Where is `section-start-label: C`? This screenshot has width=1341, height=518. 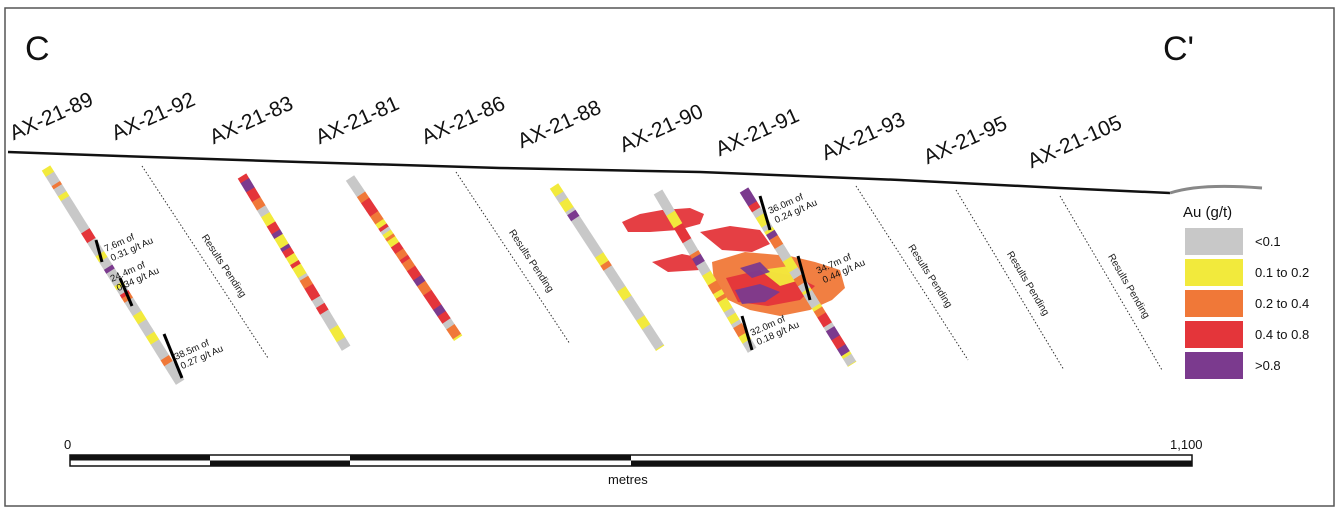
section-start-label: C is located at coordinates (37, 49).